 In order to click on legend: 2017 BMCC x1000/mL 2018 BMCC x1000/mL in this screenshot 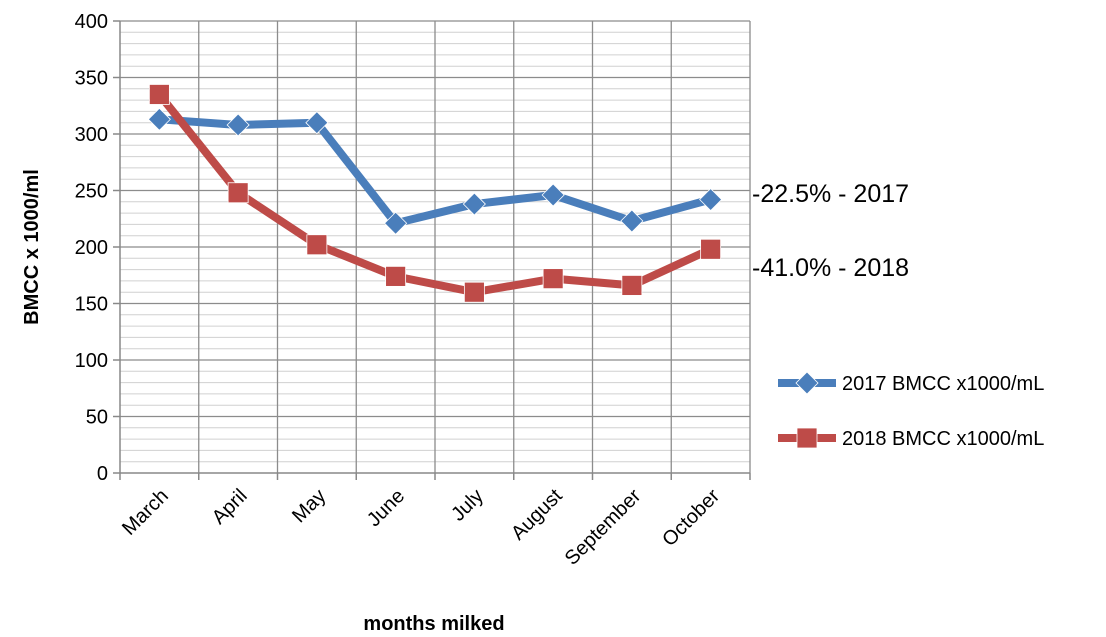, I will do `click(911, 410)`.